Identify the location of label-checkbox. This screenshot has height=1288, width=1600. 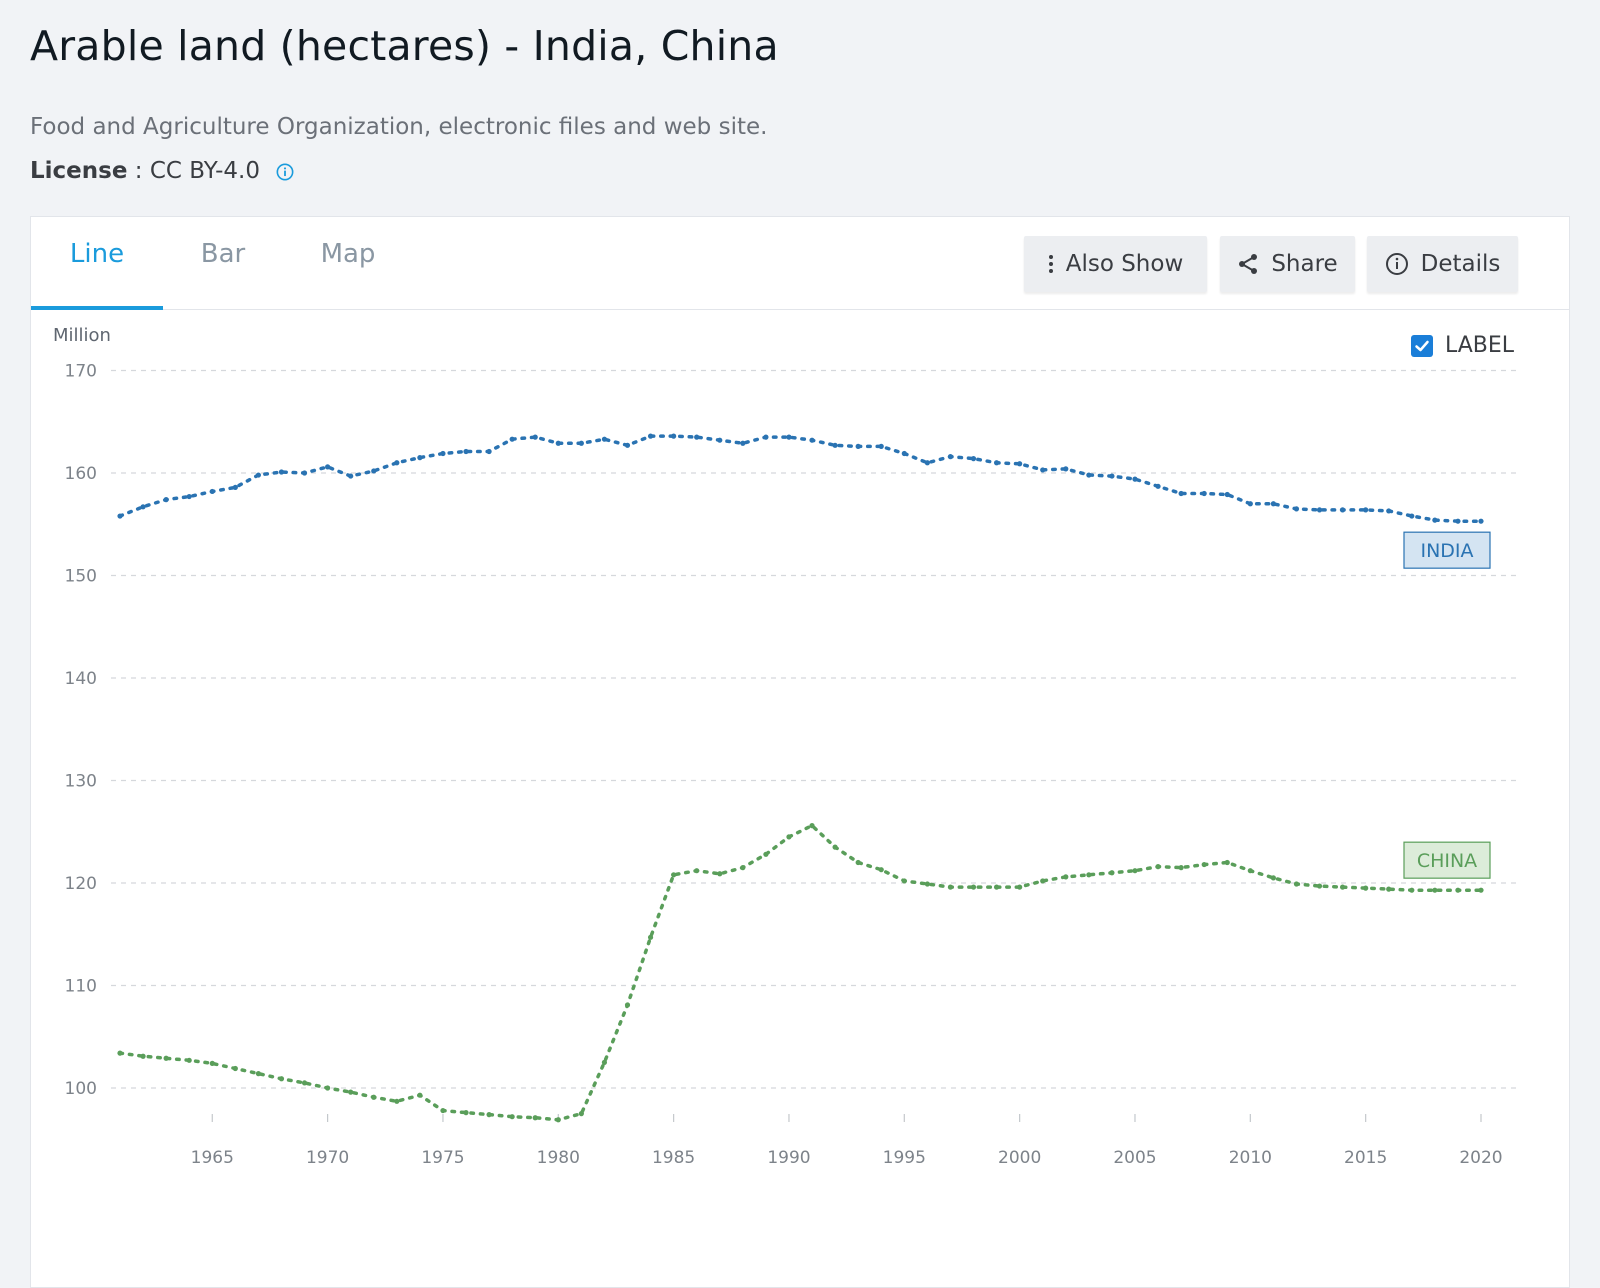
(1422, 345).